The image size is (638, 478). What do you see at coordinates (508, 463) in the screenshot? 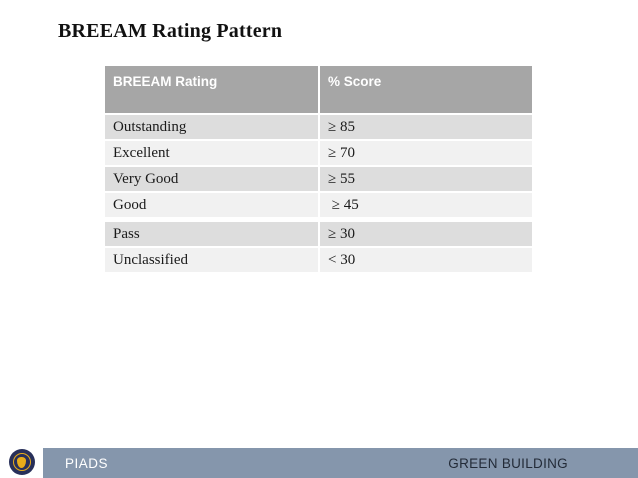
I see `footer-right-label: GREEN BUILDING` at bounding box center [508, 463].